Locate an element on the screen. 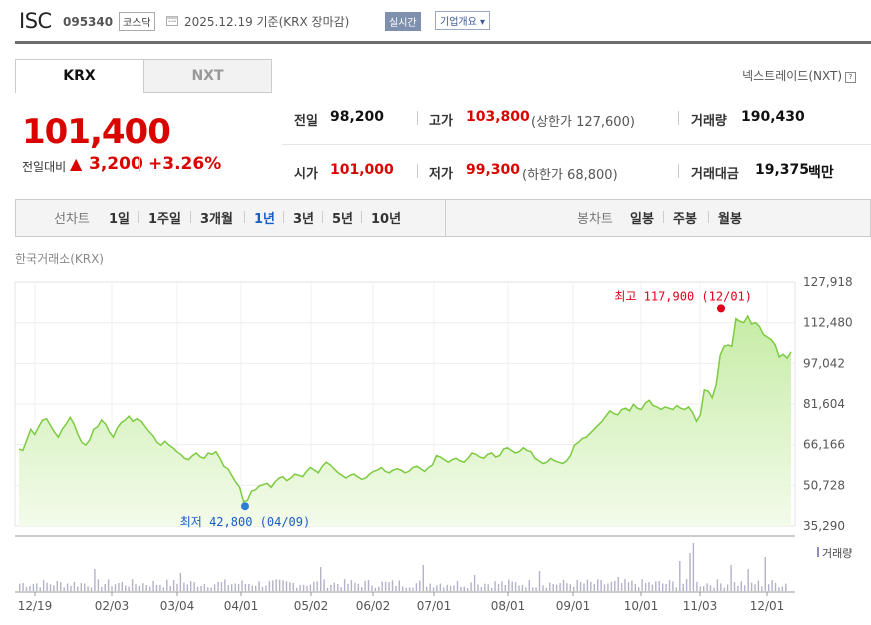 The width and height of the screenshot is (871, 625). period-1d: 1일 is located at coordinates (120, 219).